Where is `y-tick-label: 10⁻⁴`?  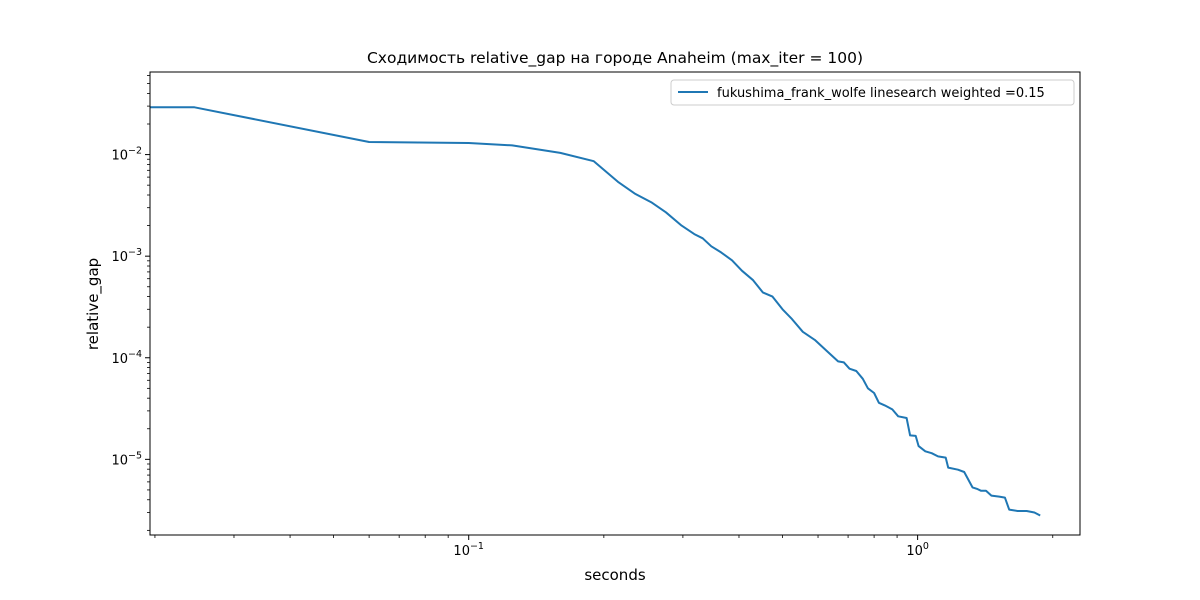
y-tick-label: 10⁻⁴ is located at coordinates (126, 358).